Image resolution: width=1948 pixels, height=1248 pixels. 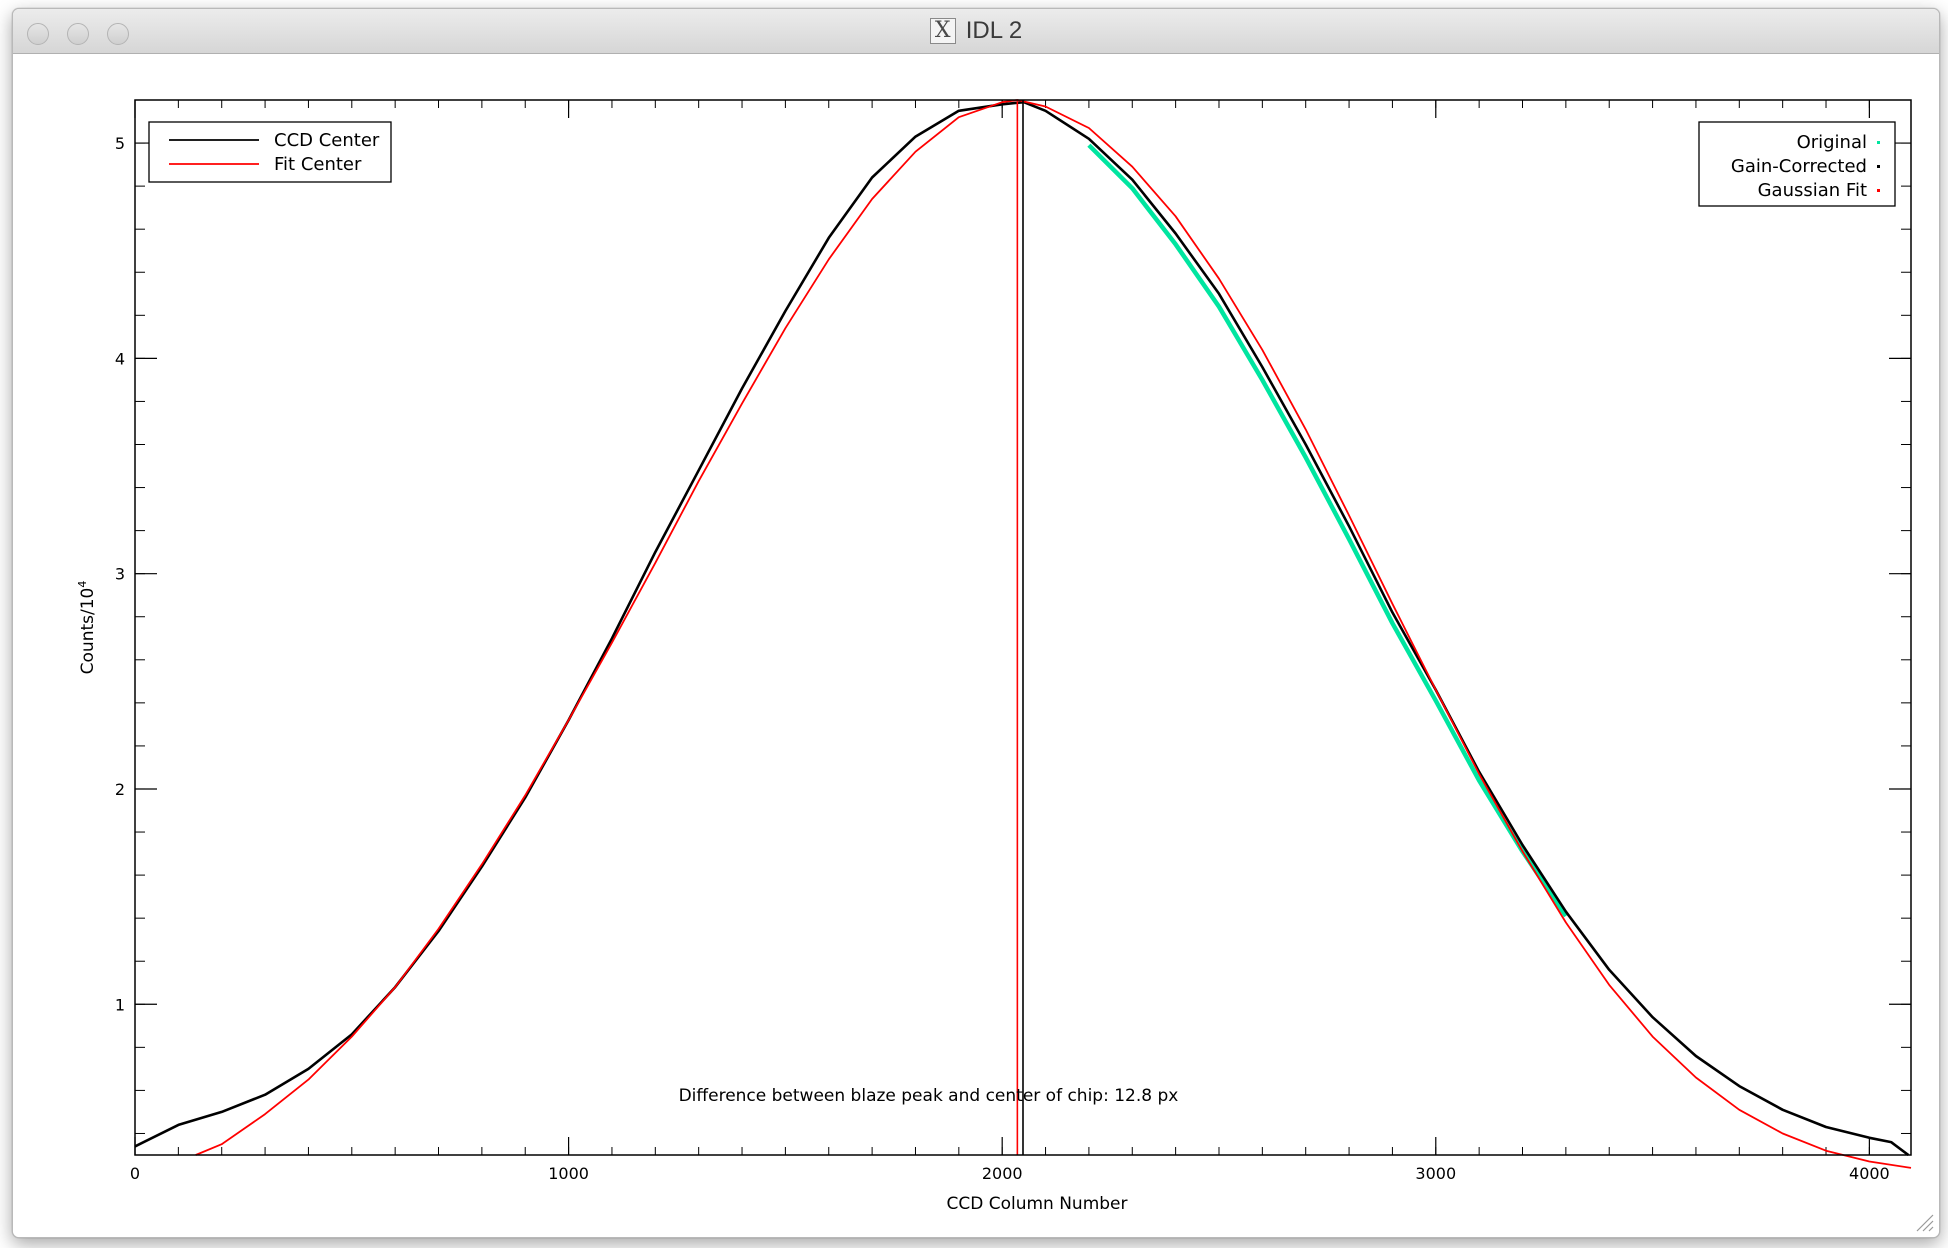 What do you see at coordinates (135, 1173) in the screenshot?
I see `x-tick-label: 0` at bounding box center [135, 1173].